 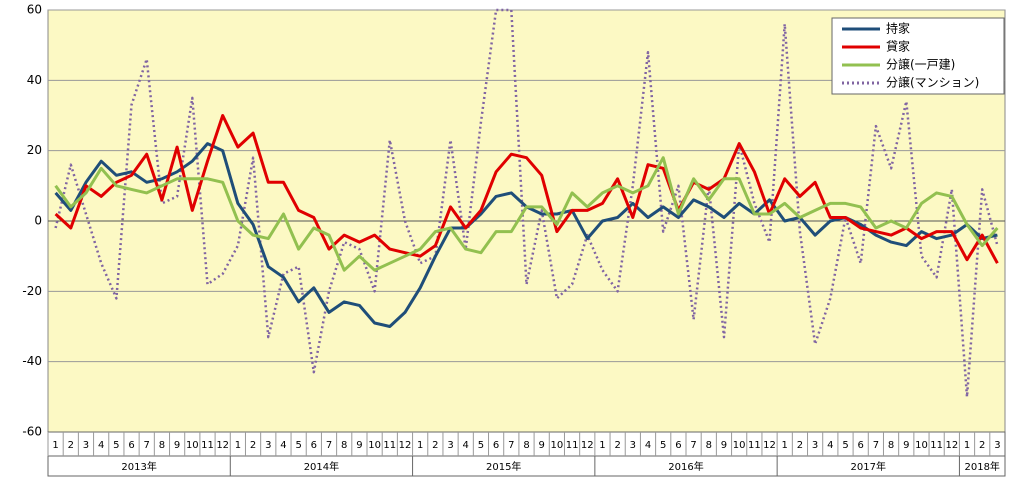 What do you see at coordinates (32, 291) in the screenshot?
I see `y-tick-label: -20` at bounding box center [32, 291].